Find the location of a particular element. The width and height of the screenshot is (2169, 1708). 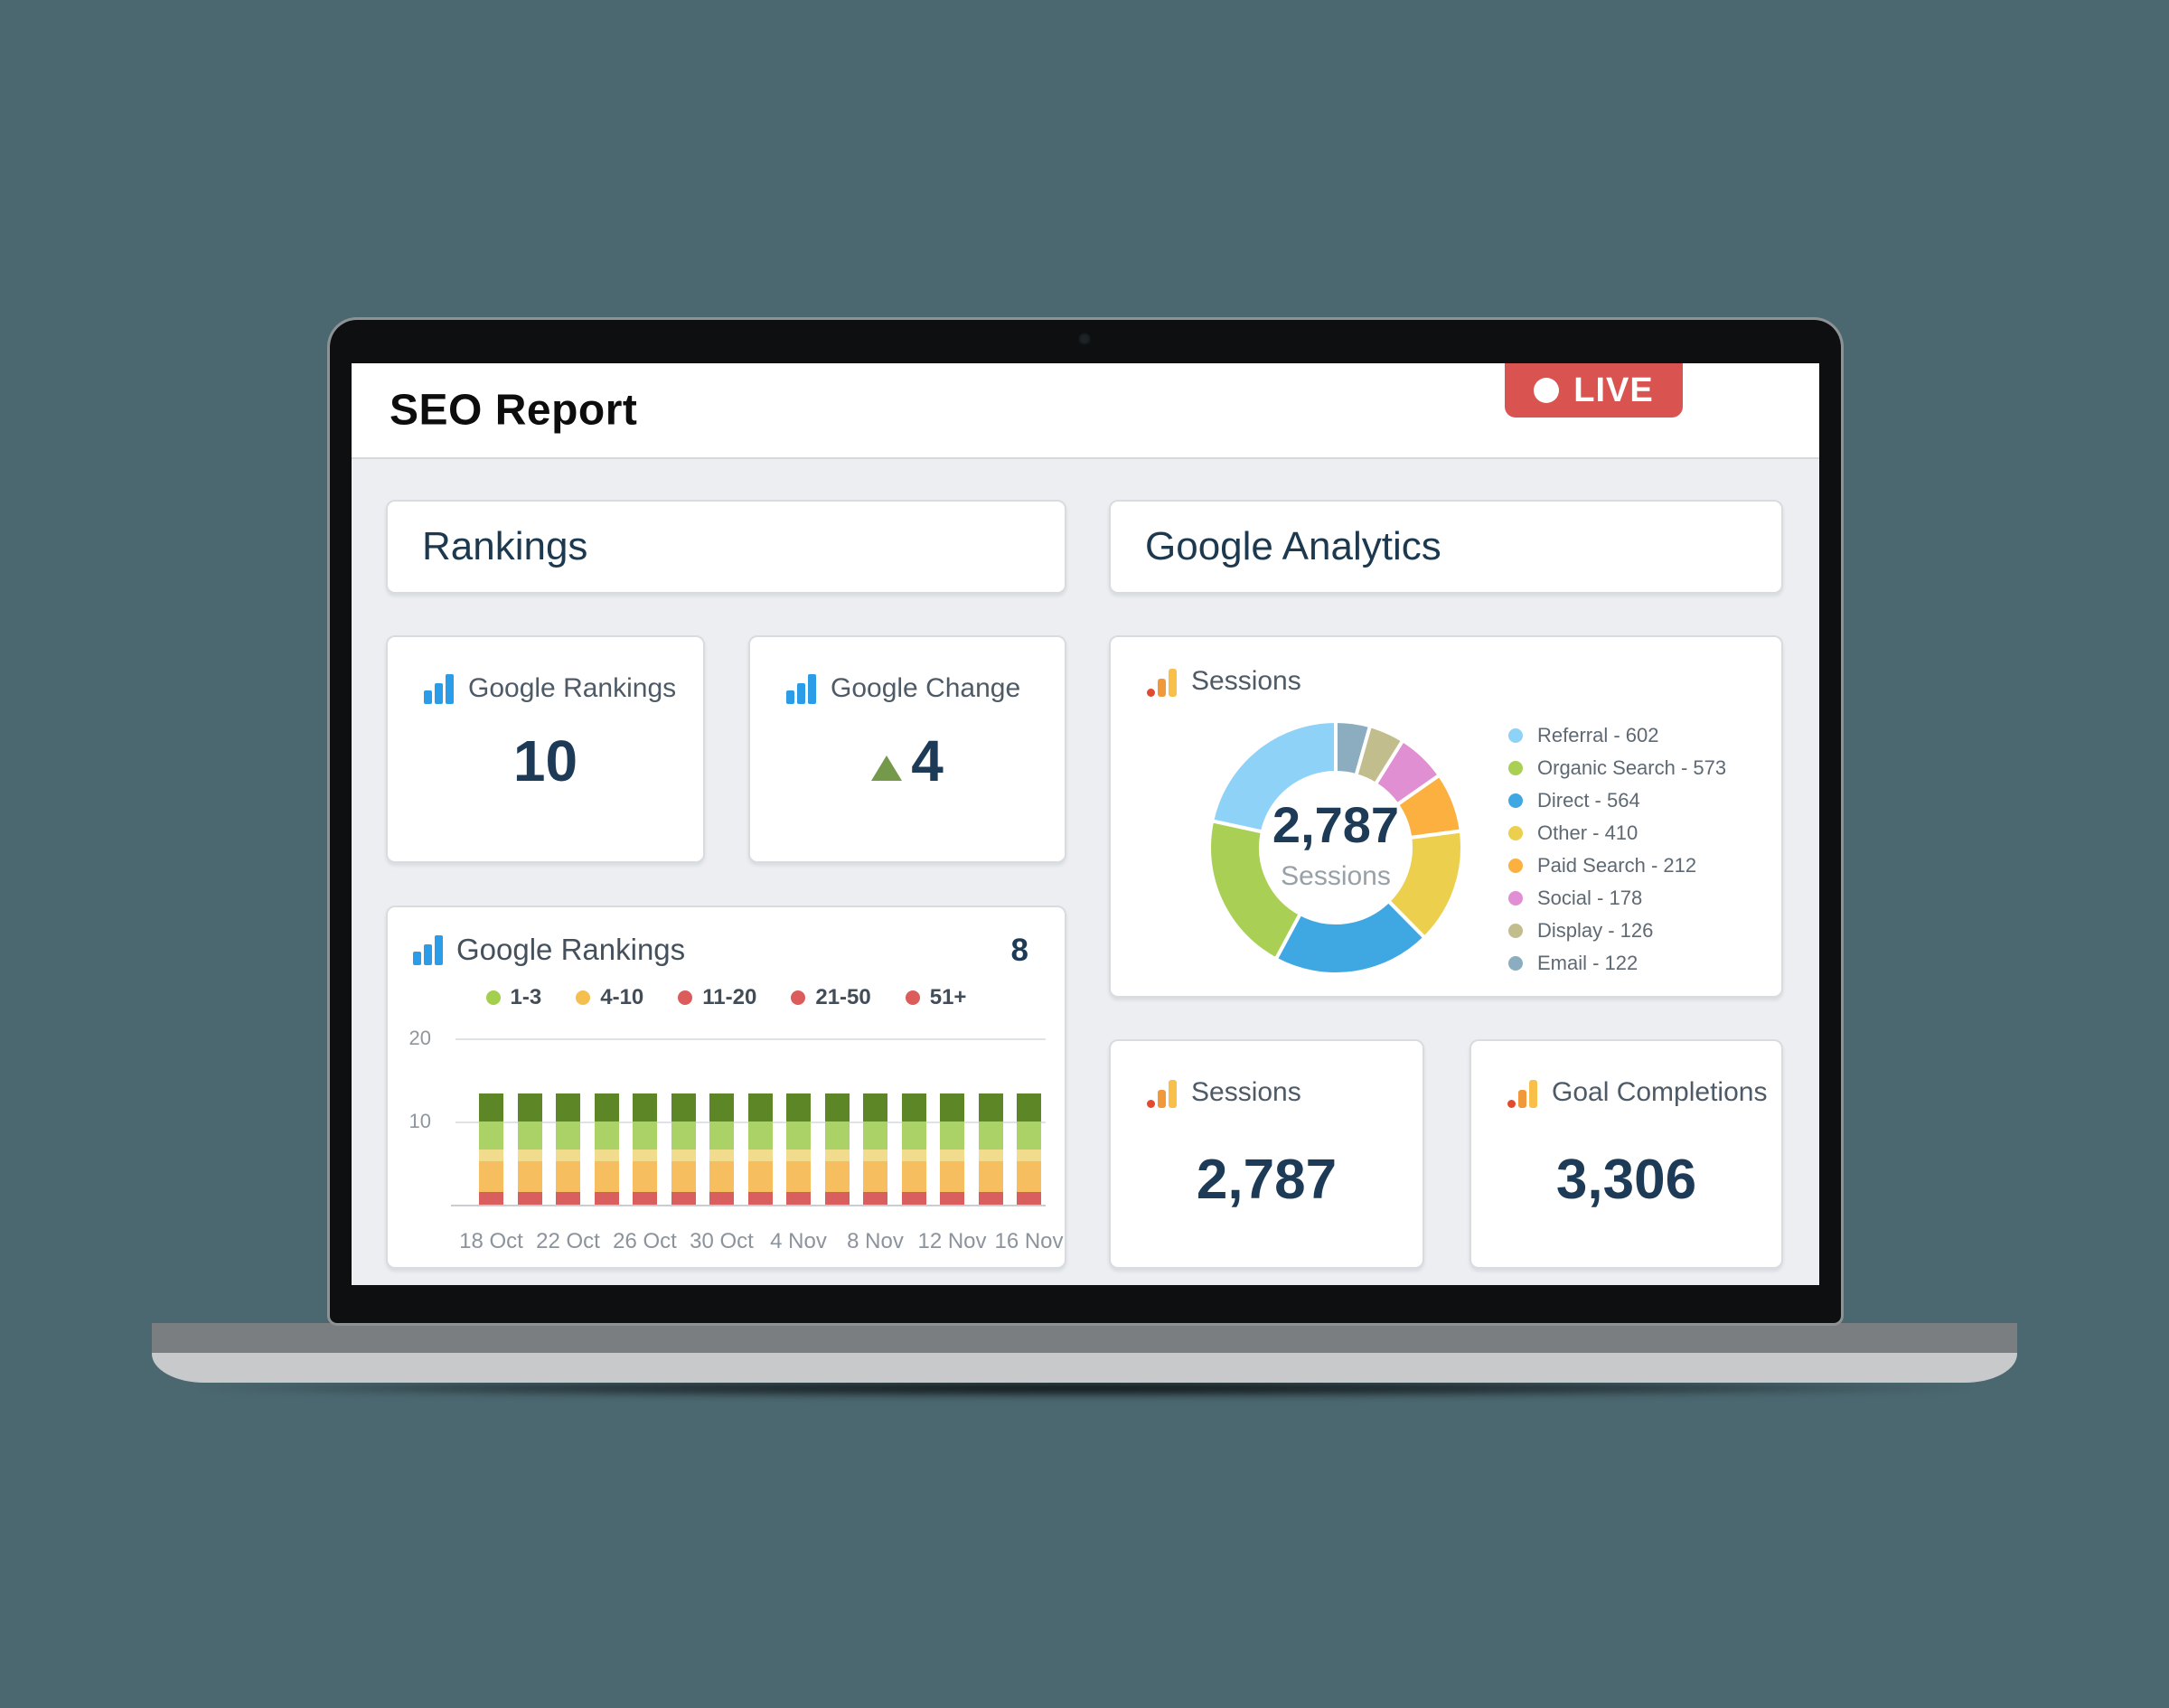

donut-slice-Direct is located at coordinates (1350, 937).